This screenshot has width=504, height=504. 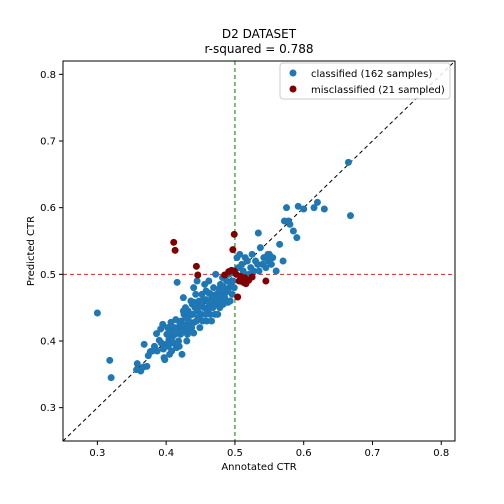 I want to click on y-tick-label: 0.4, so click(x=48, y=342).